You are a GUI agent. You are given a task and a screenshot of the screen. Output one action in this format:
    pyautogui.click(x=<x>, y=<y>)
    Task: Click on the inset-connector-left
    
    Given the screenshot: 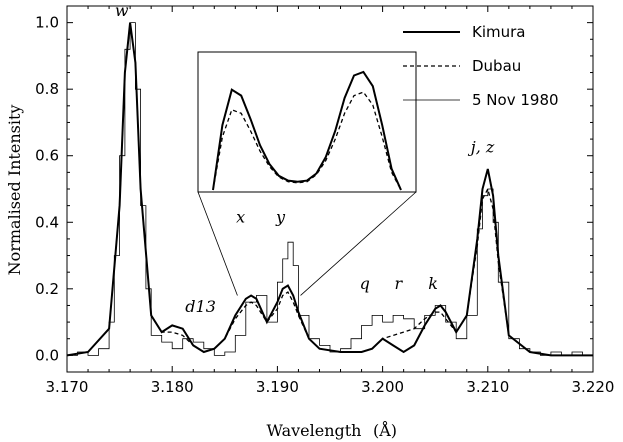 What is the action you would take?
    pyautogui.click(x=217, y=243)
    